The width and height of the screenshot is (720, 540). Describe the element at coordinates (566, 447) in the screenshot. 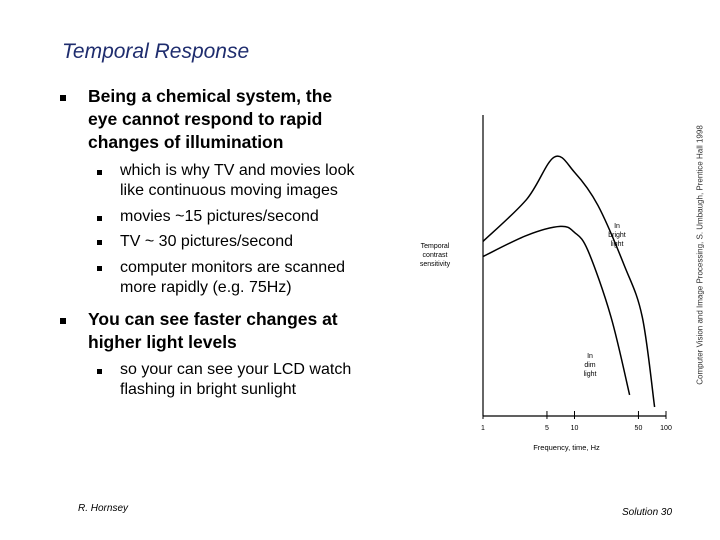

I see `x-axis-label: Frequency, time, Hz` at that location.